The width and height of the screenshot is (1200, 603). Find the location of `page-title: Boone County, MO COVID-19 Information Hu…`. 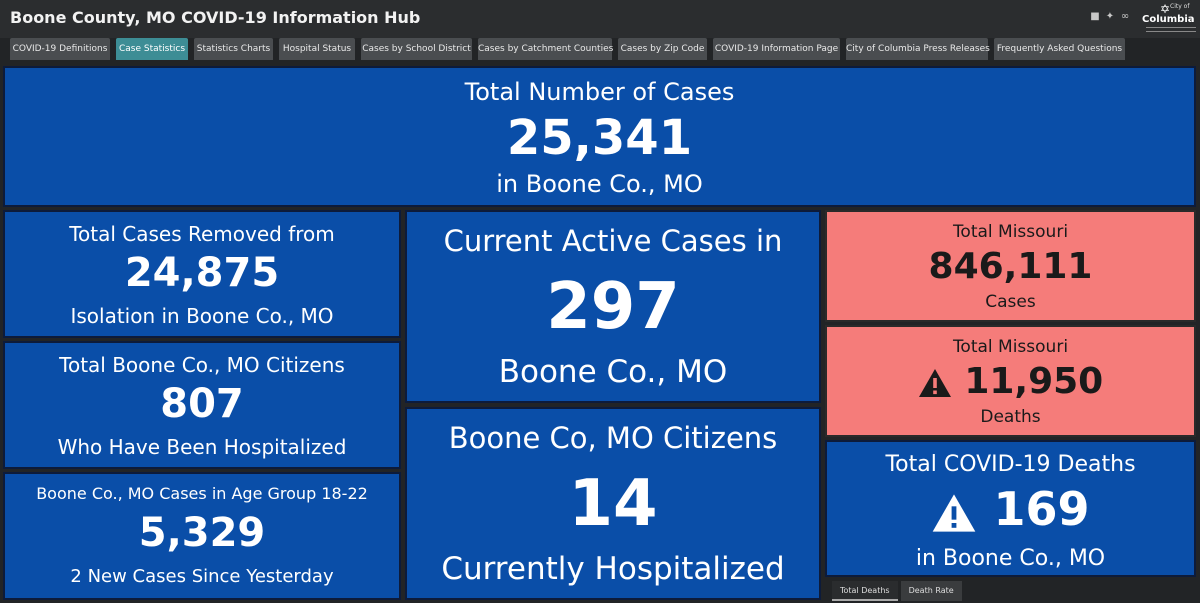

page-title: Boone County, MO COVID-19 Information Hu… is located at coordinates (215, 17).